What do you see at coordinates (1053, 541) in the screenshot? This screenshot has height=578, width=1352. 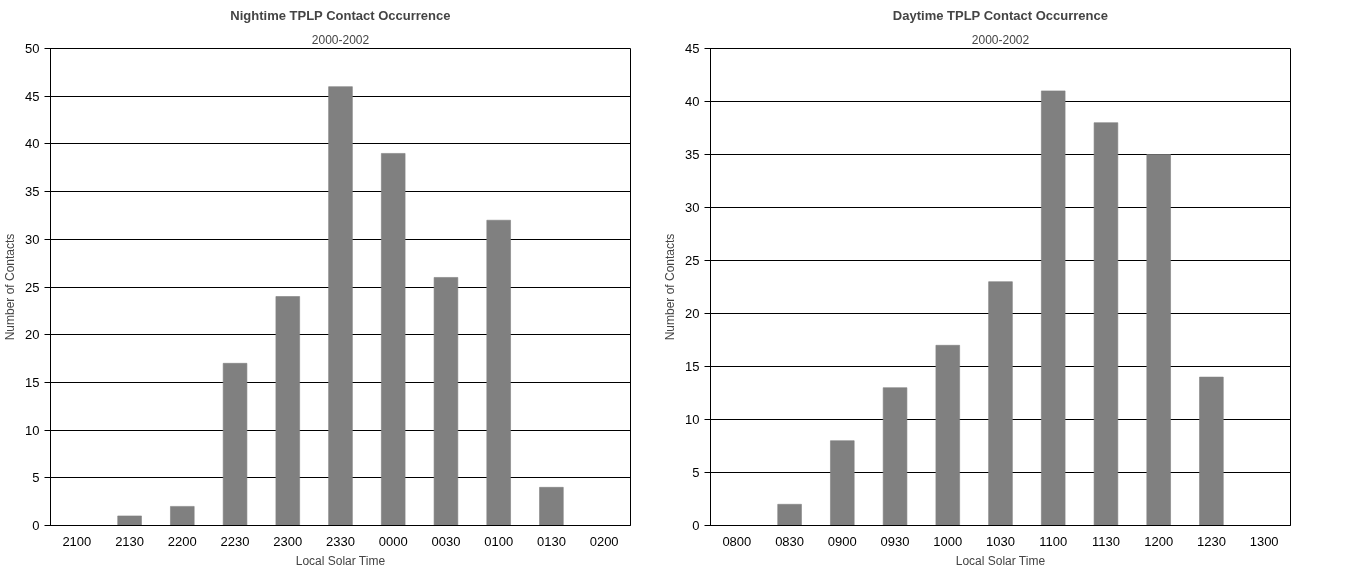 I see `x-tick-label: 1100` at bounding box center [1053, 541].